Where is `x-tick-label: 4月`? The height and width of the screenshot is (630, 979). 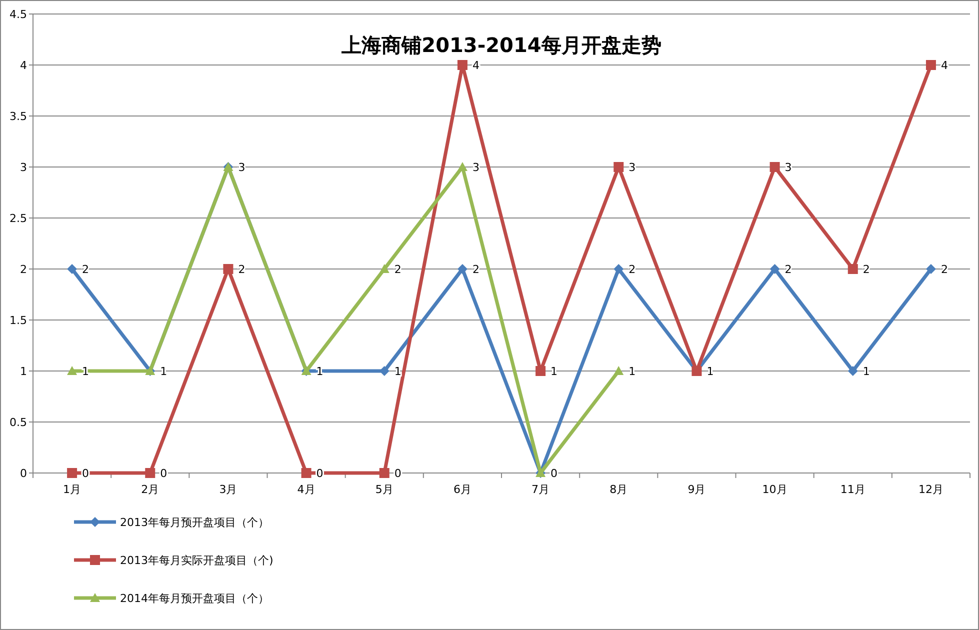 x-tick-label: 4月 is located at coordinates (306, 489).